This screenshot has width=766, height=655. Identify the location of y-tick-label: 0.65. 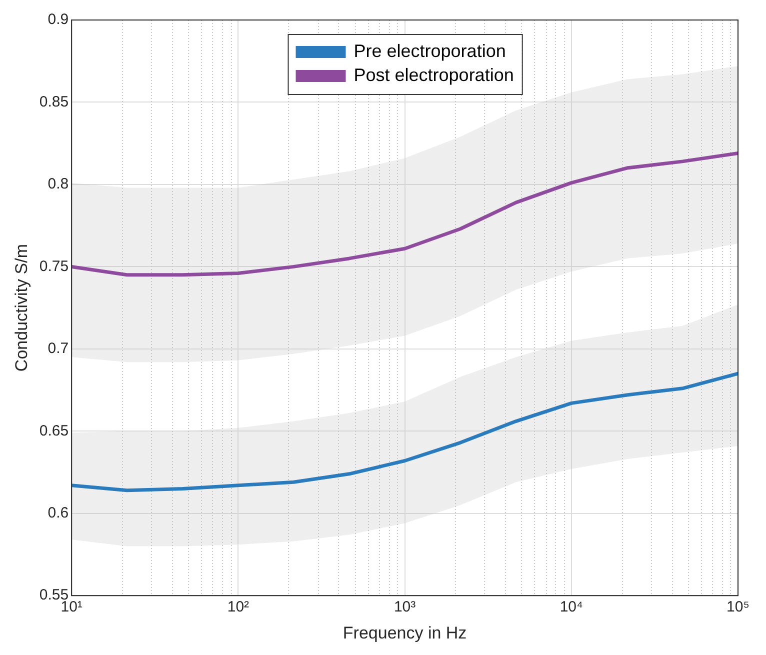
(54, 431).